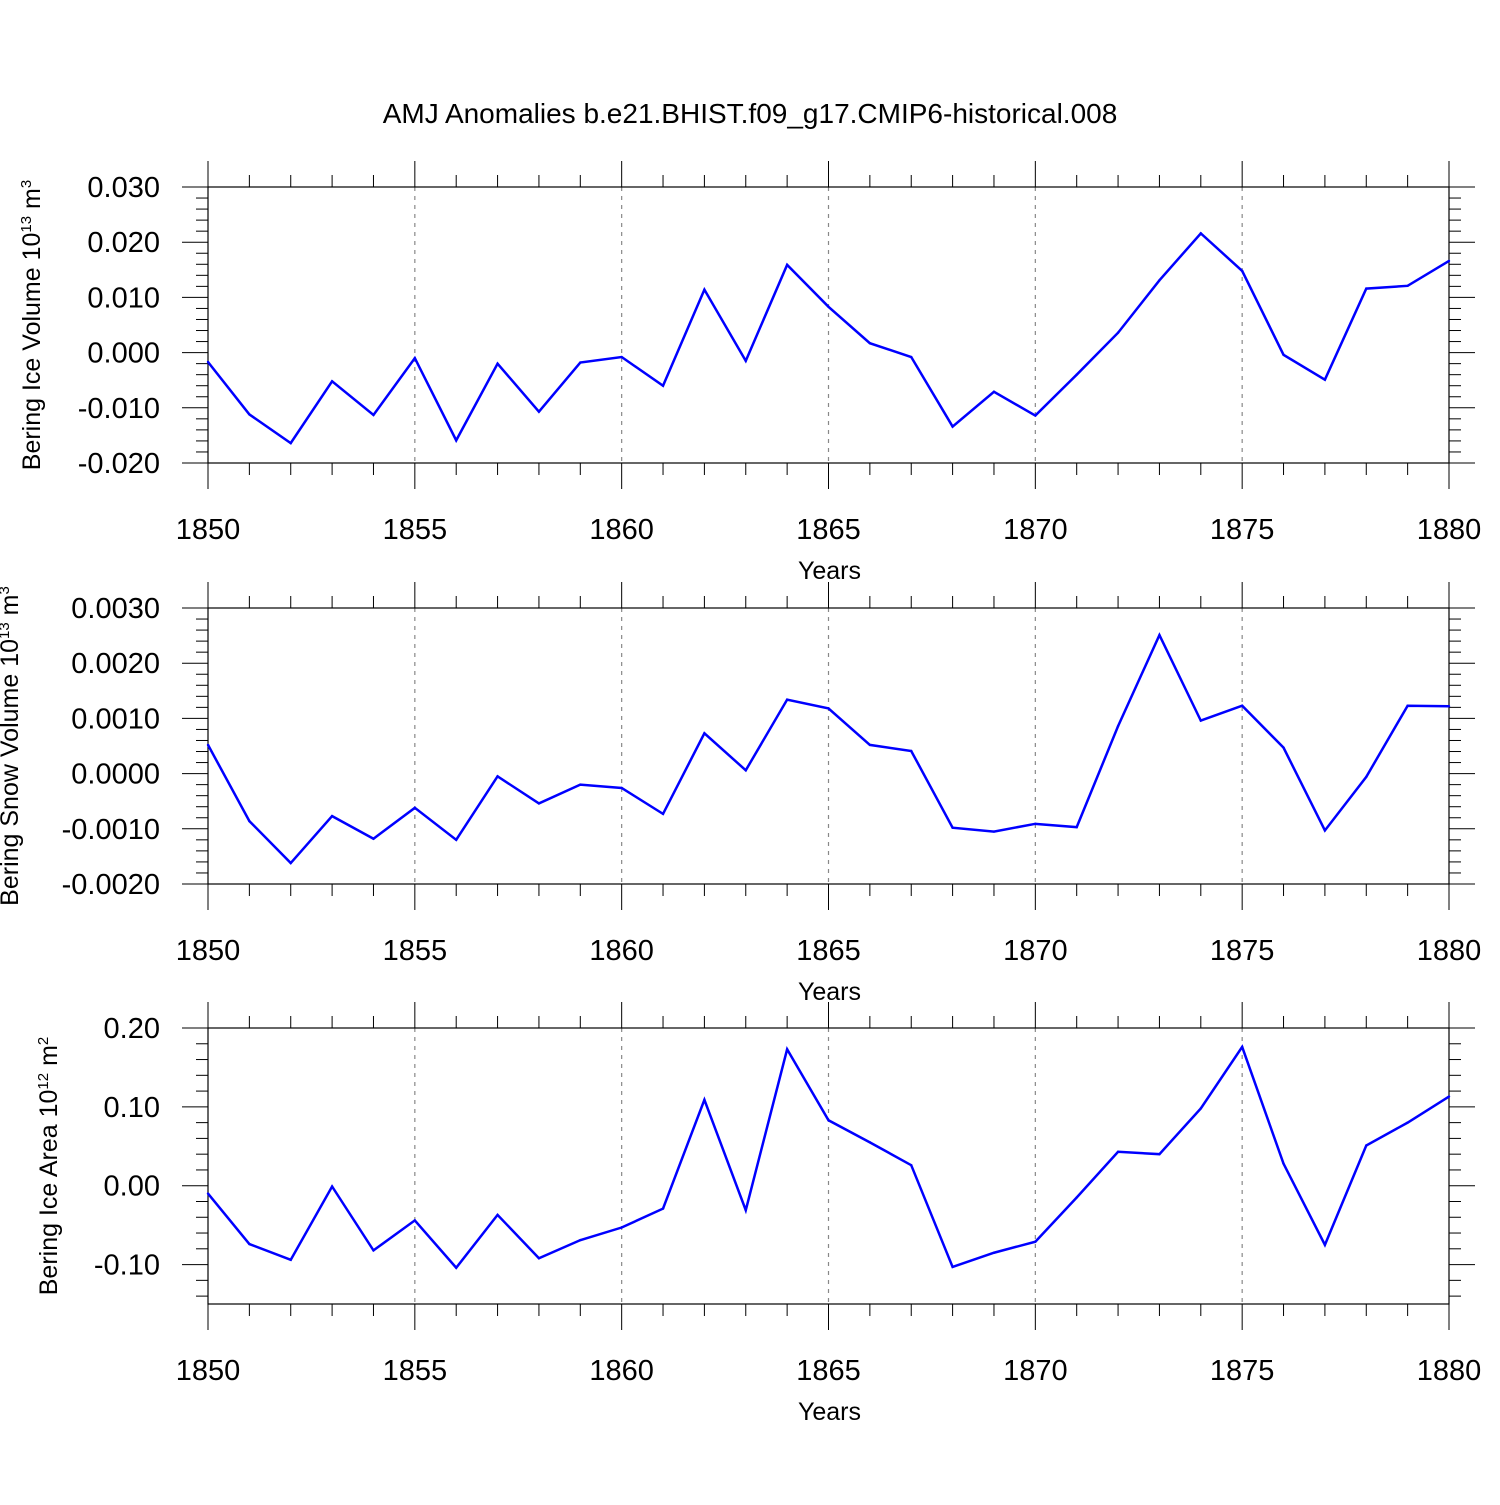  What do you see at coordinates (828, 1371) in the screenshot?
I see `x-tick-label: 1865` at bounding box center [828, 1371].